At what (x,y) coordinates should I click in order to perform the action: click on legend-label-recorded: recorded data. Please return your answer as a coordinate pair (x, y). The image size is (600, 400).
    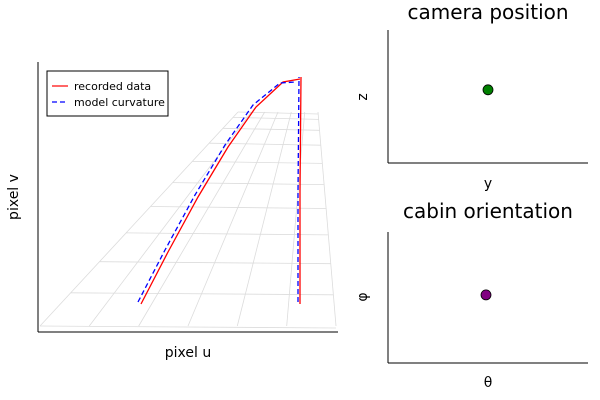
    Looking at the image, I should click on (112, 86).